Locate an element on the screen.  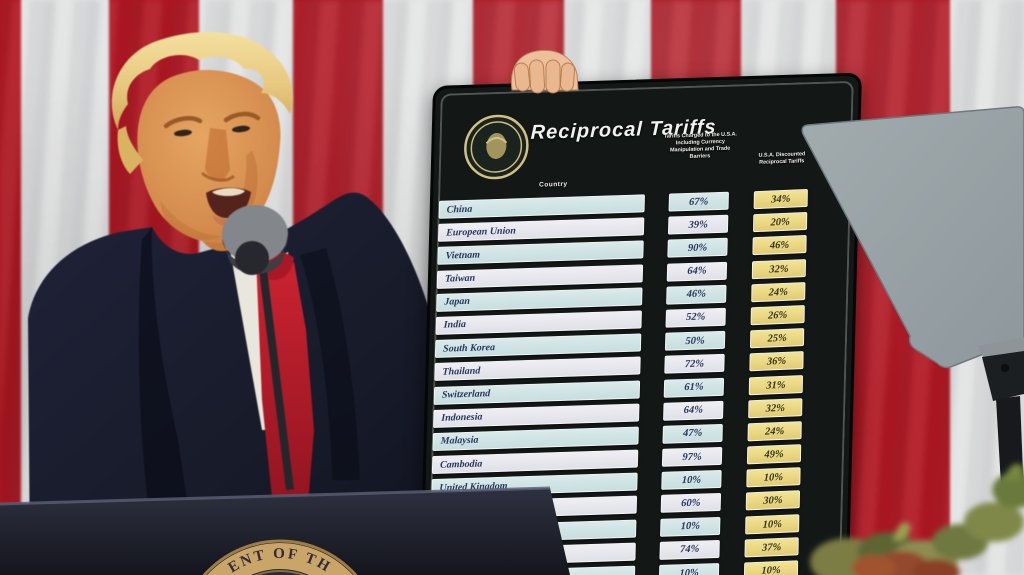
upper-teeth is located at coordinates (228, 192).